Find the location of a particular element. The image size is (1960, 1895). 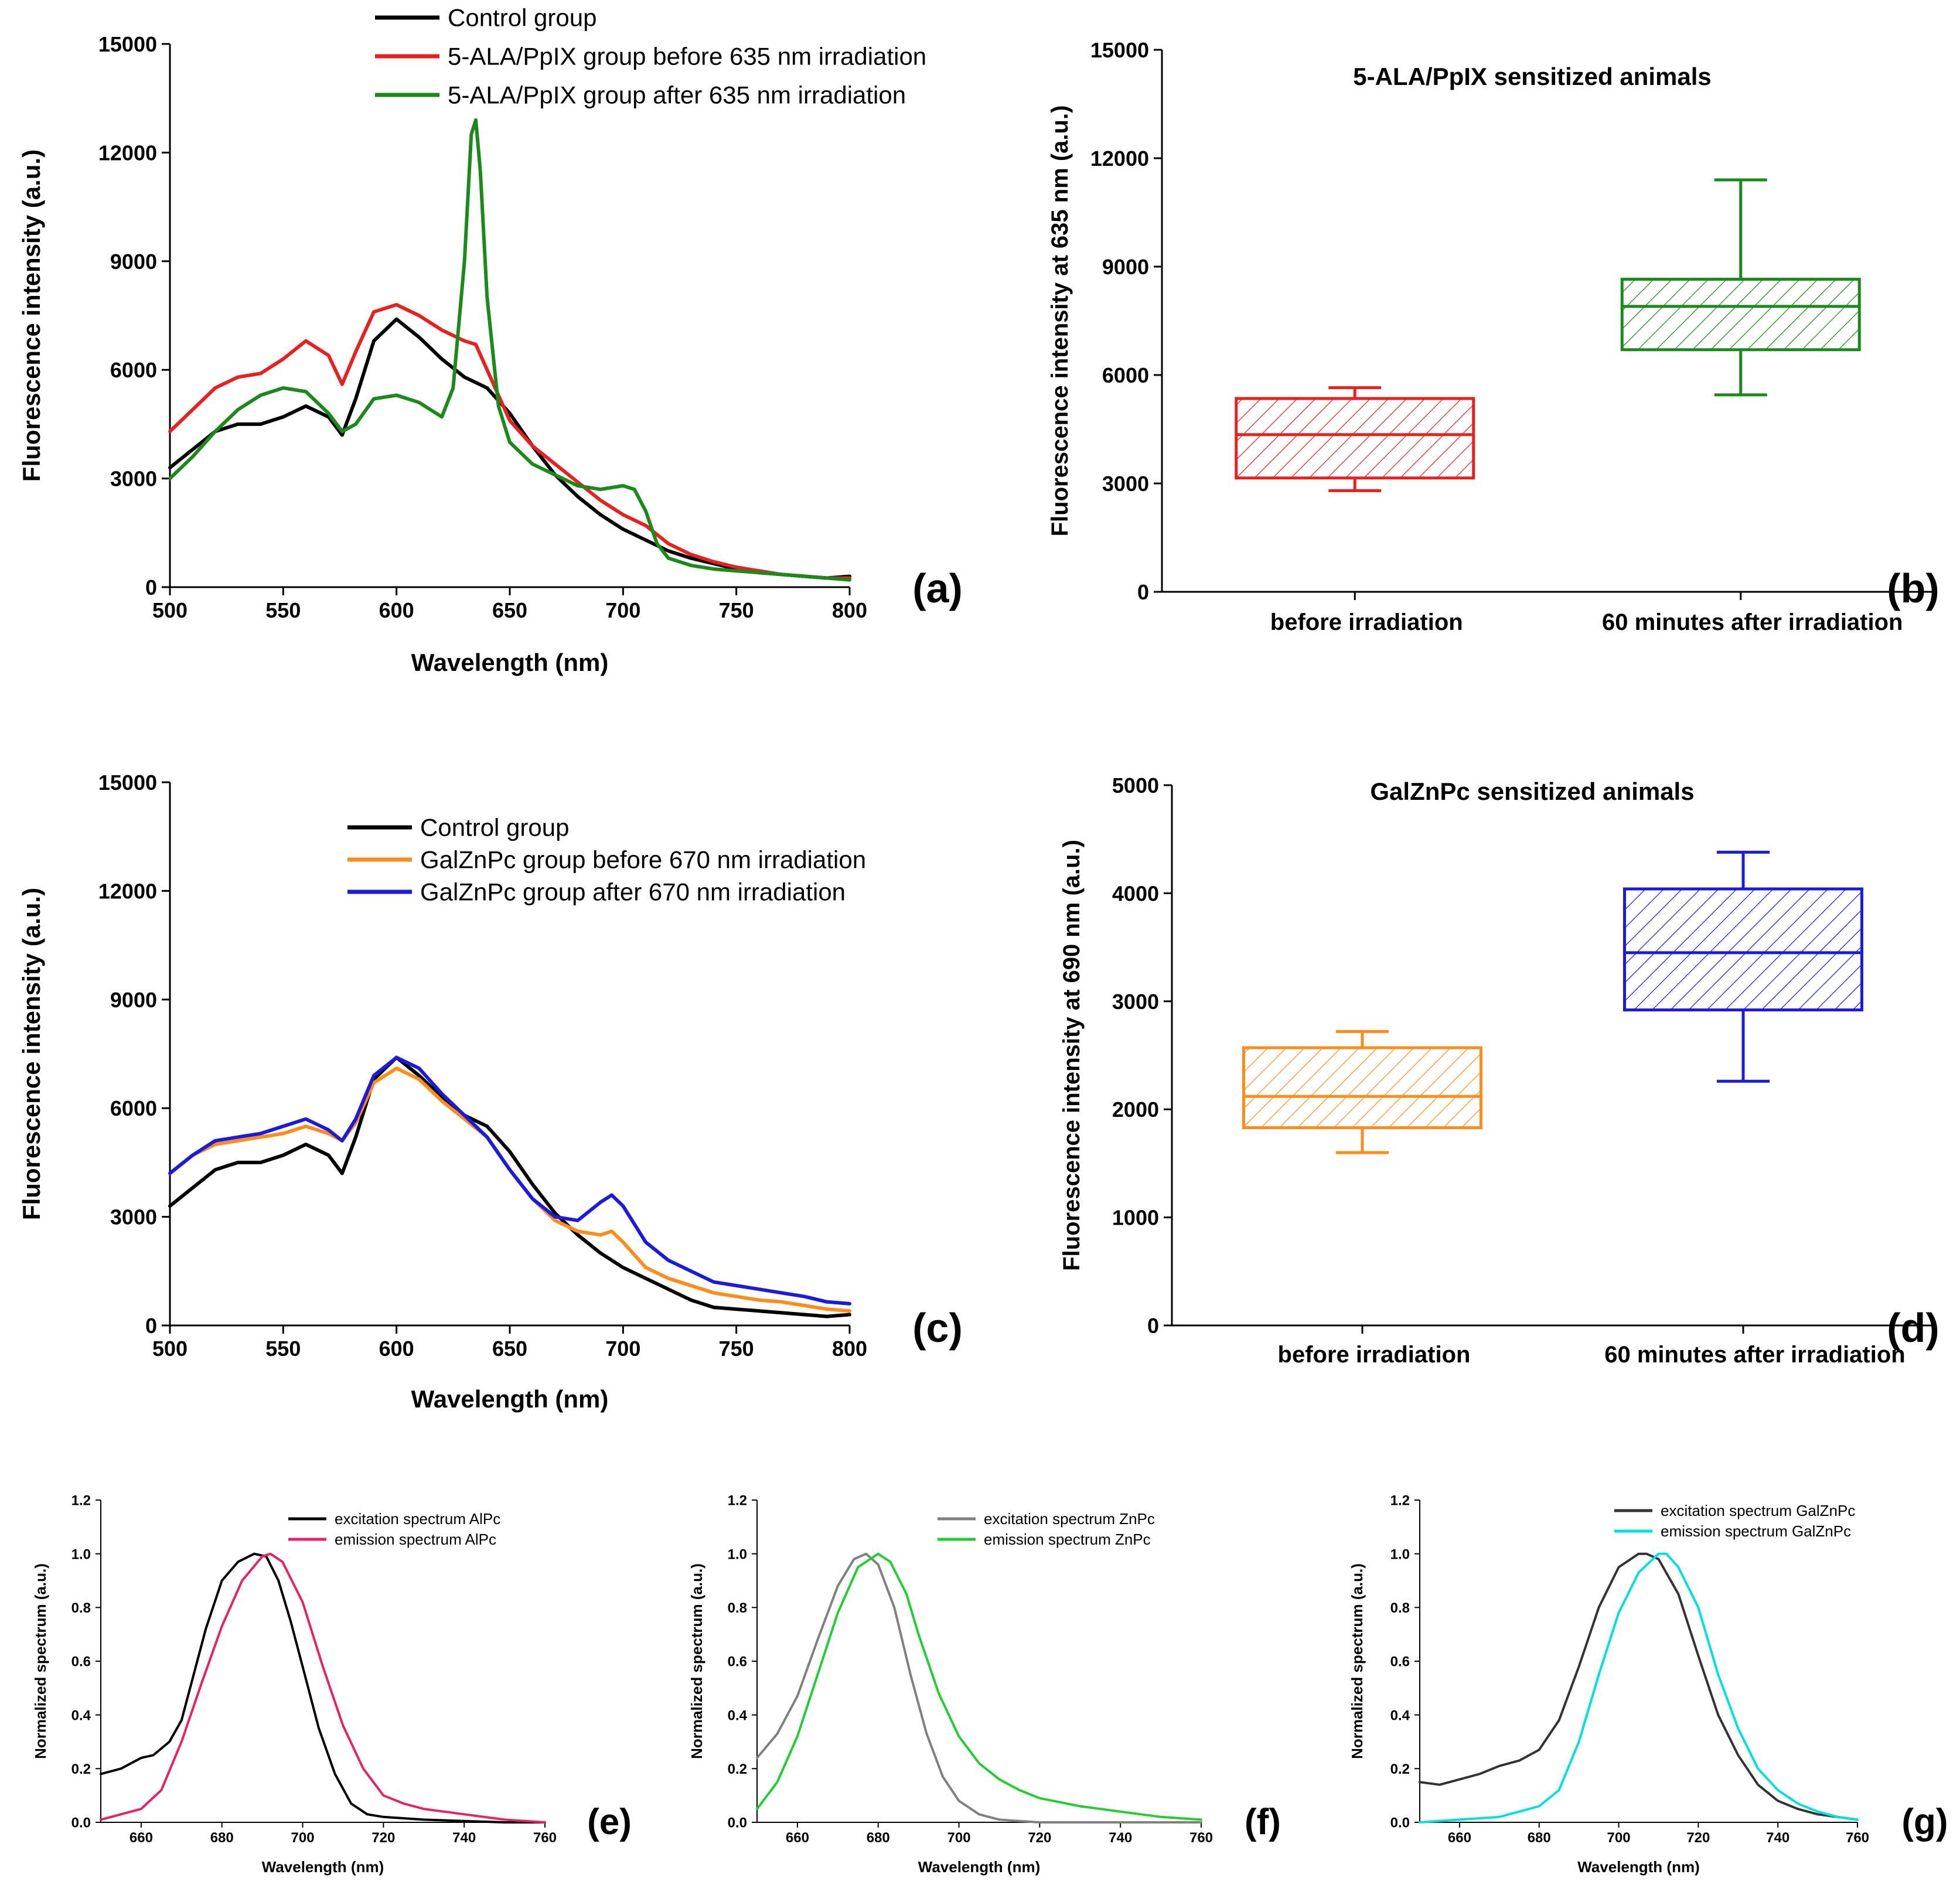

x-tick-label: 800 is located at coordinates (849, 1349).